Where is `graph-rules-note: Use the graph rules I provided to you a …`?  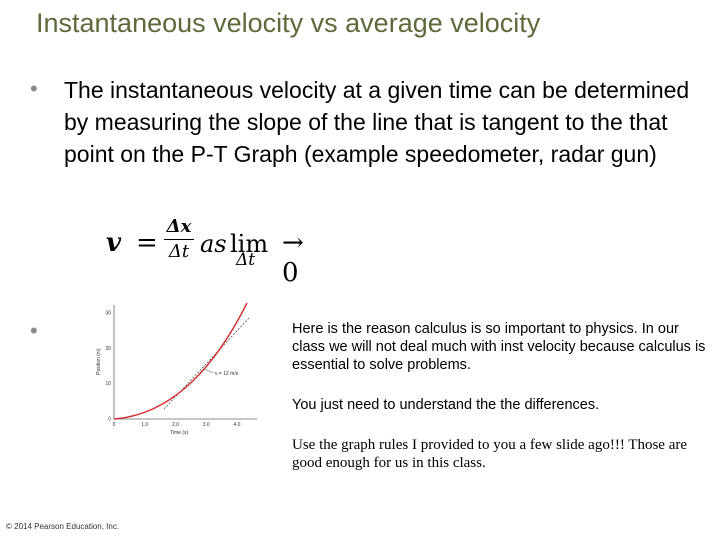 graph-rules-note: Use the graph rules I provided to you a … is located at coordinates (490, 454).